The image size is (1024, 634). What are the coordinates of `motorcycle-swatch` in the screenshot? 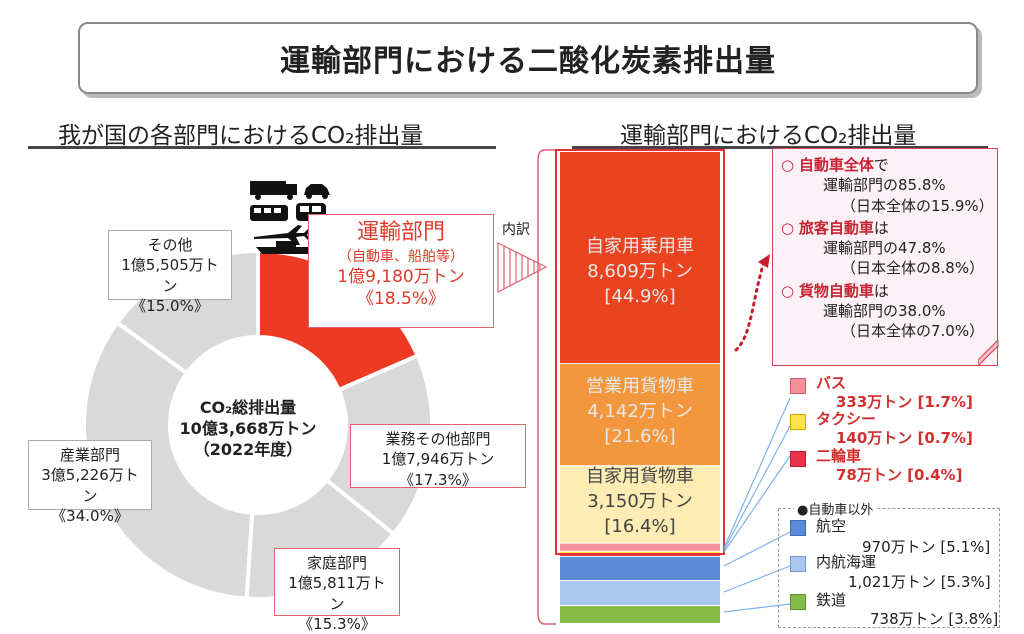 It's located at (798, 459).